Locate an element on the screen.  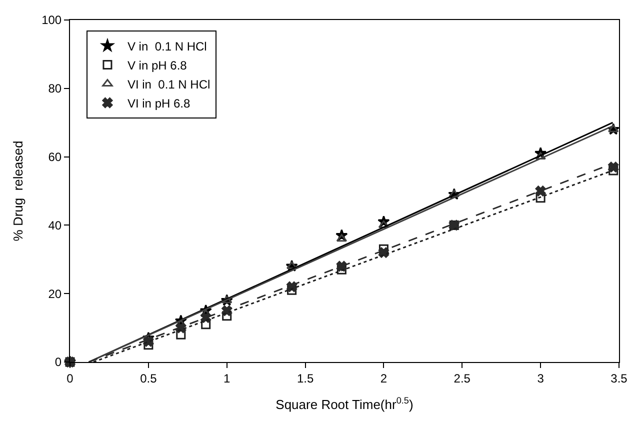
x-tick-label: 2 is located at coordinates (384, 378).